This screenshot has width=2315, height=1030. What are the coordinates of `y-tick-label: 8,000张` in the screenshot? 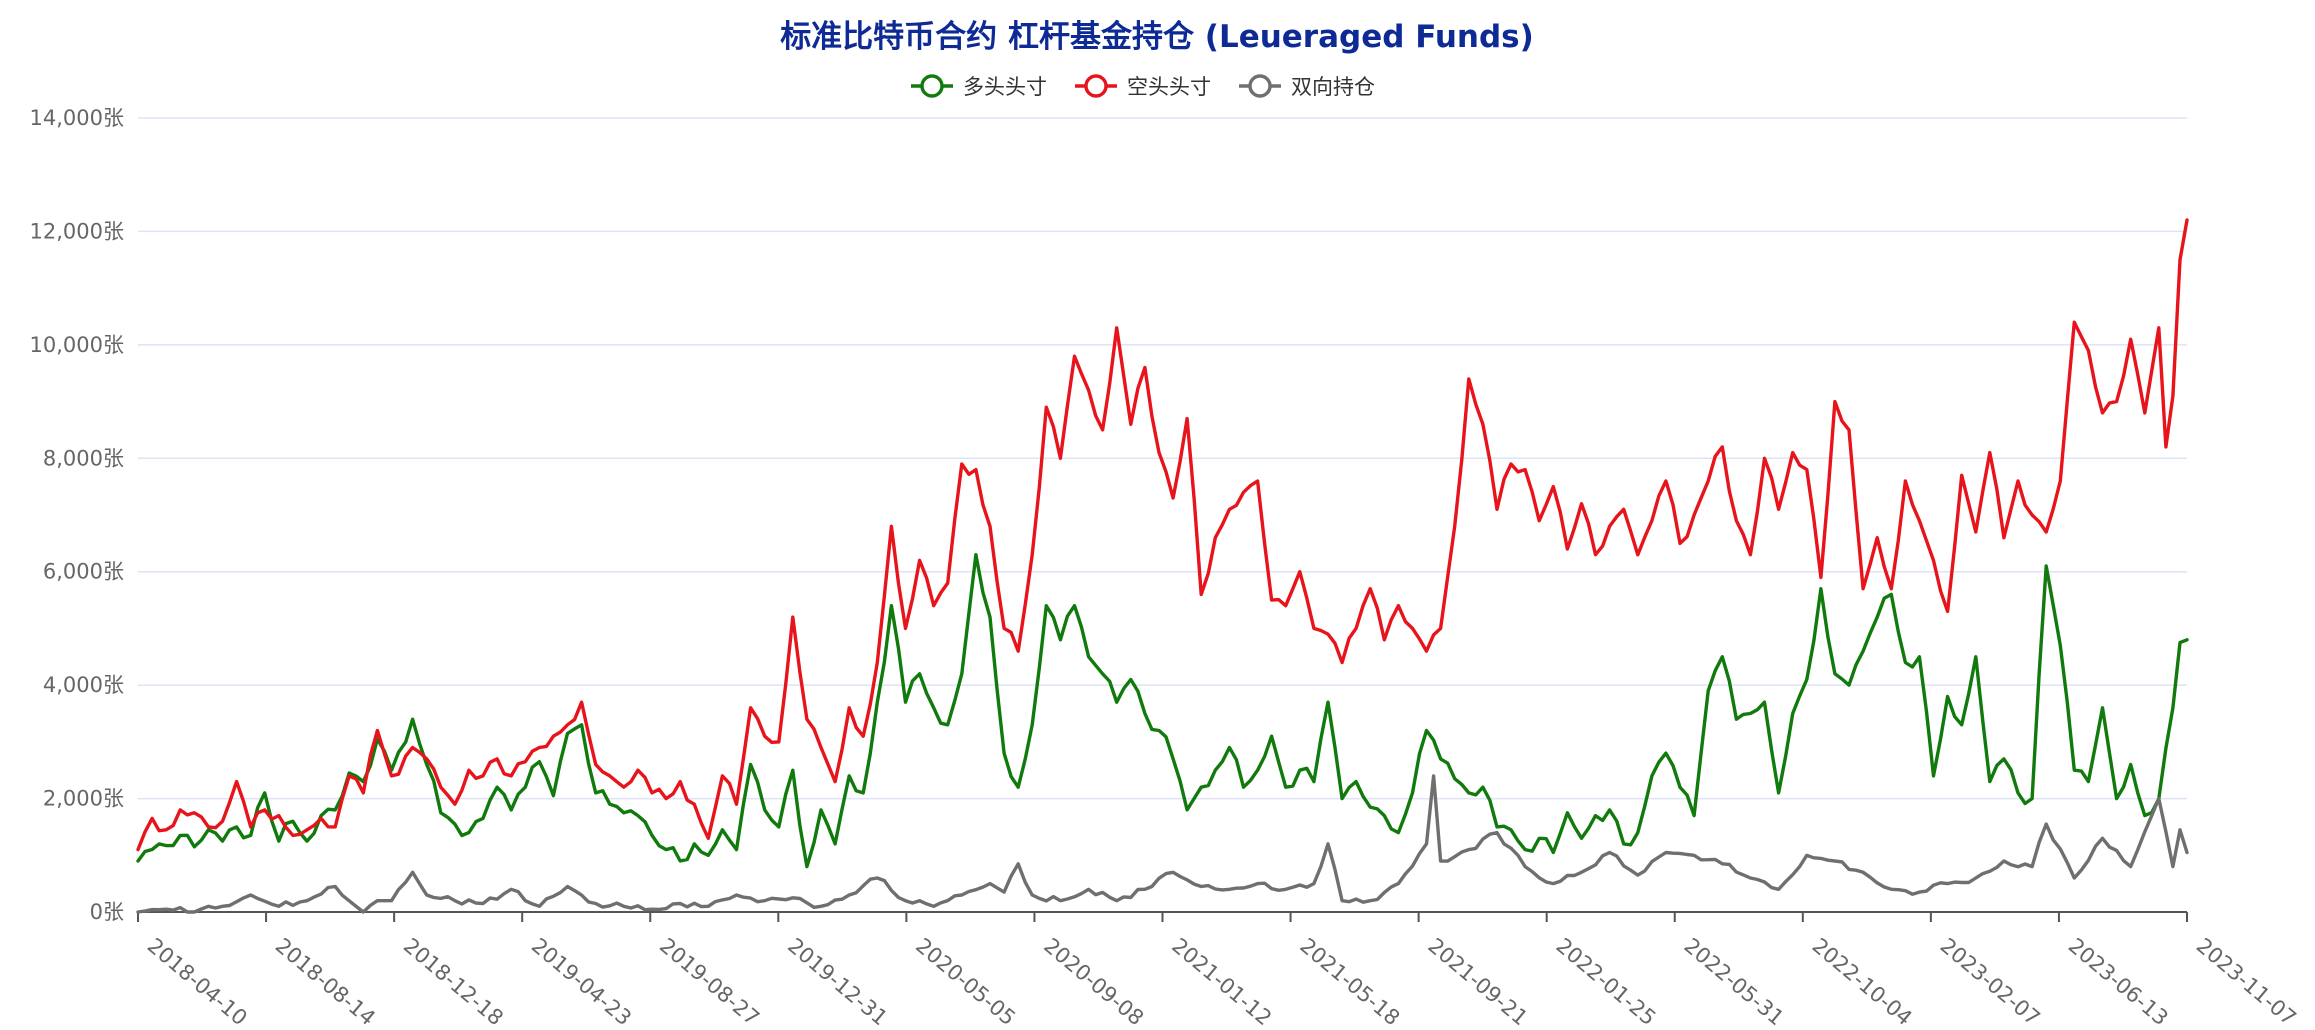 It's located at (83, 458).